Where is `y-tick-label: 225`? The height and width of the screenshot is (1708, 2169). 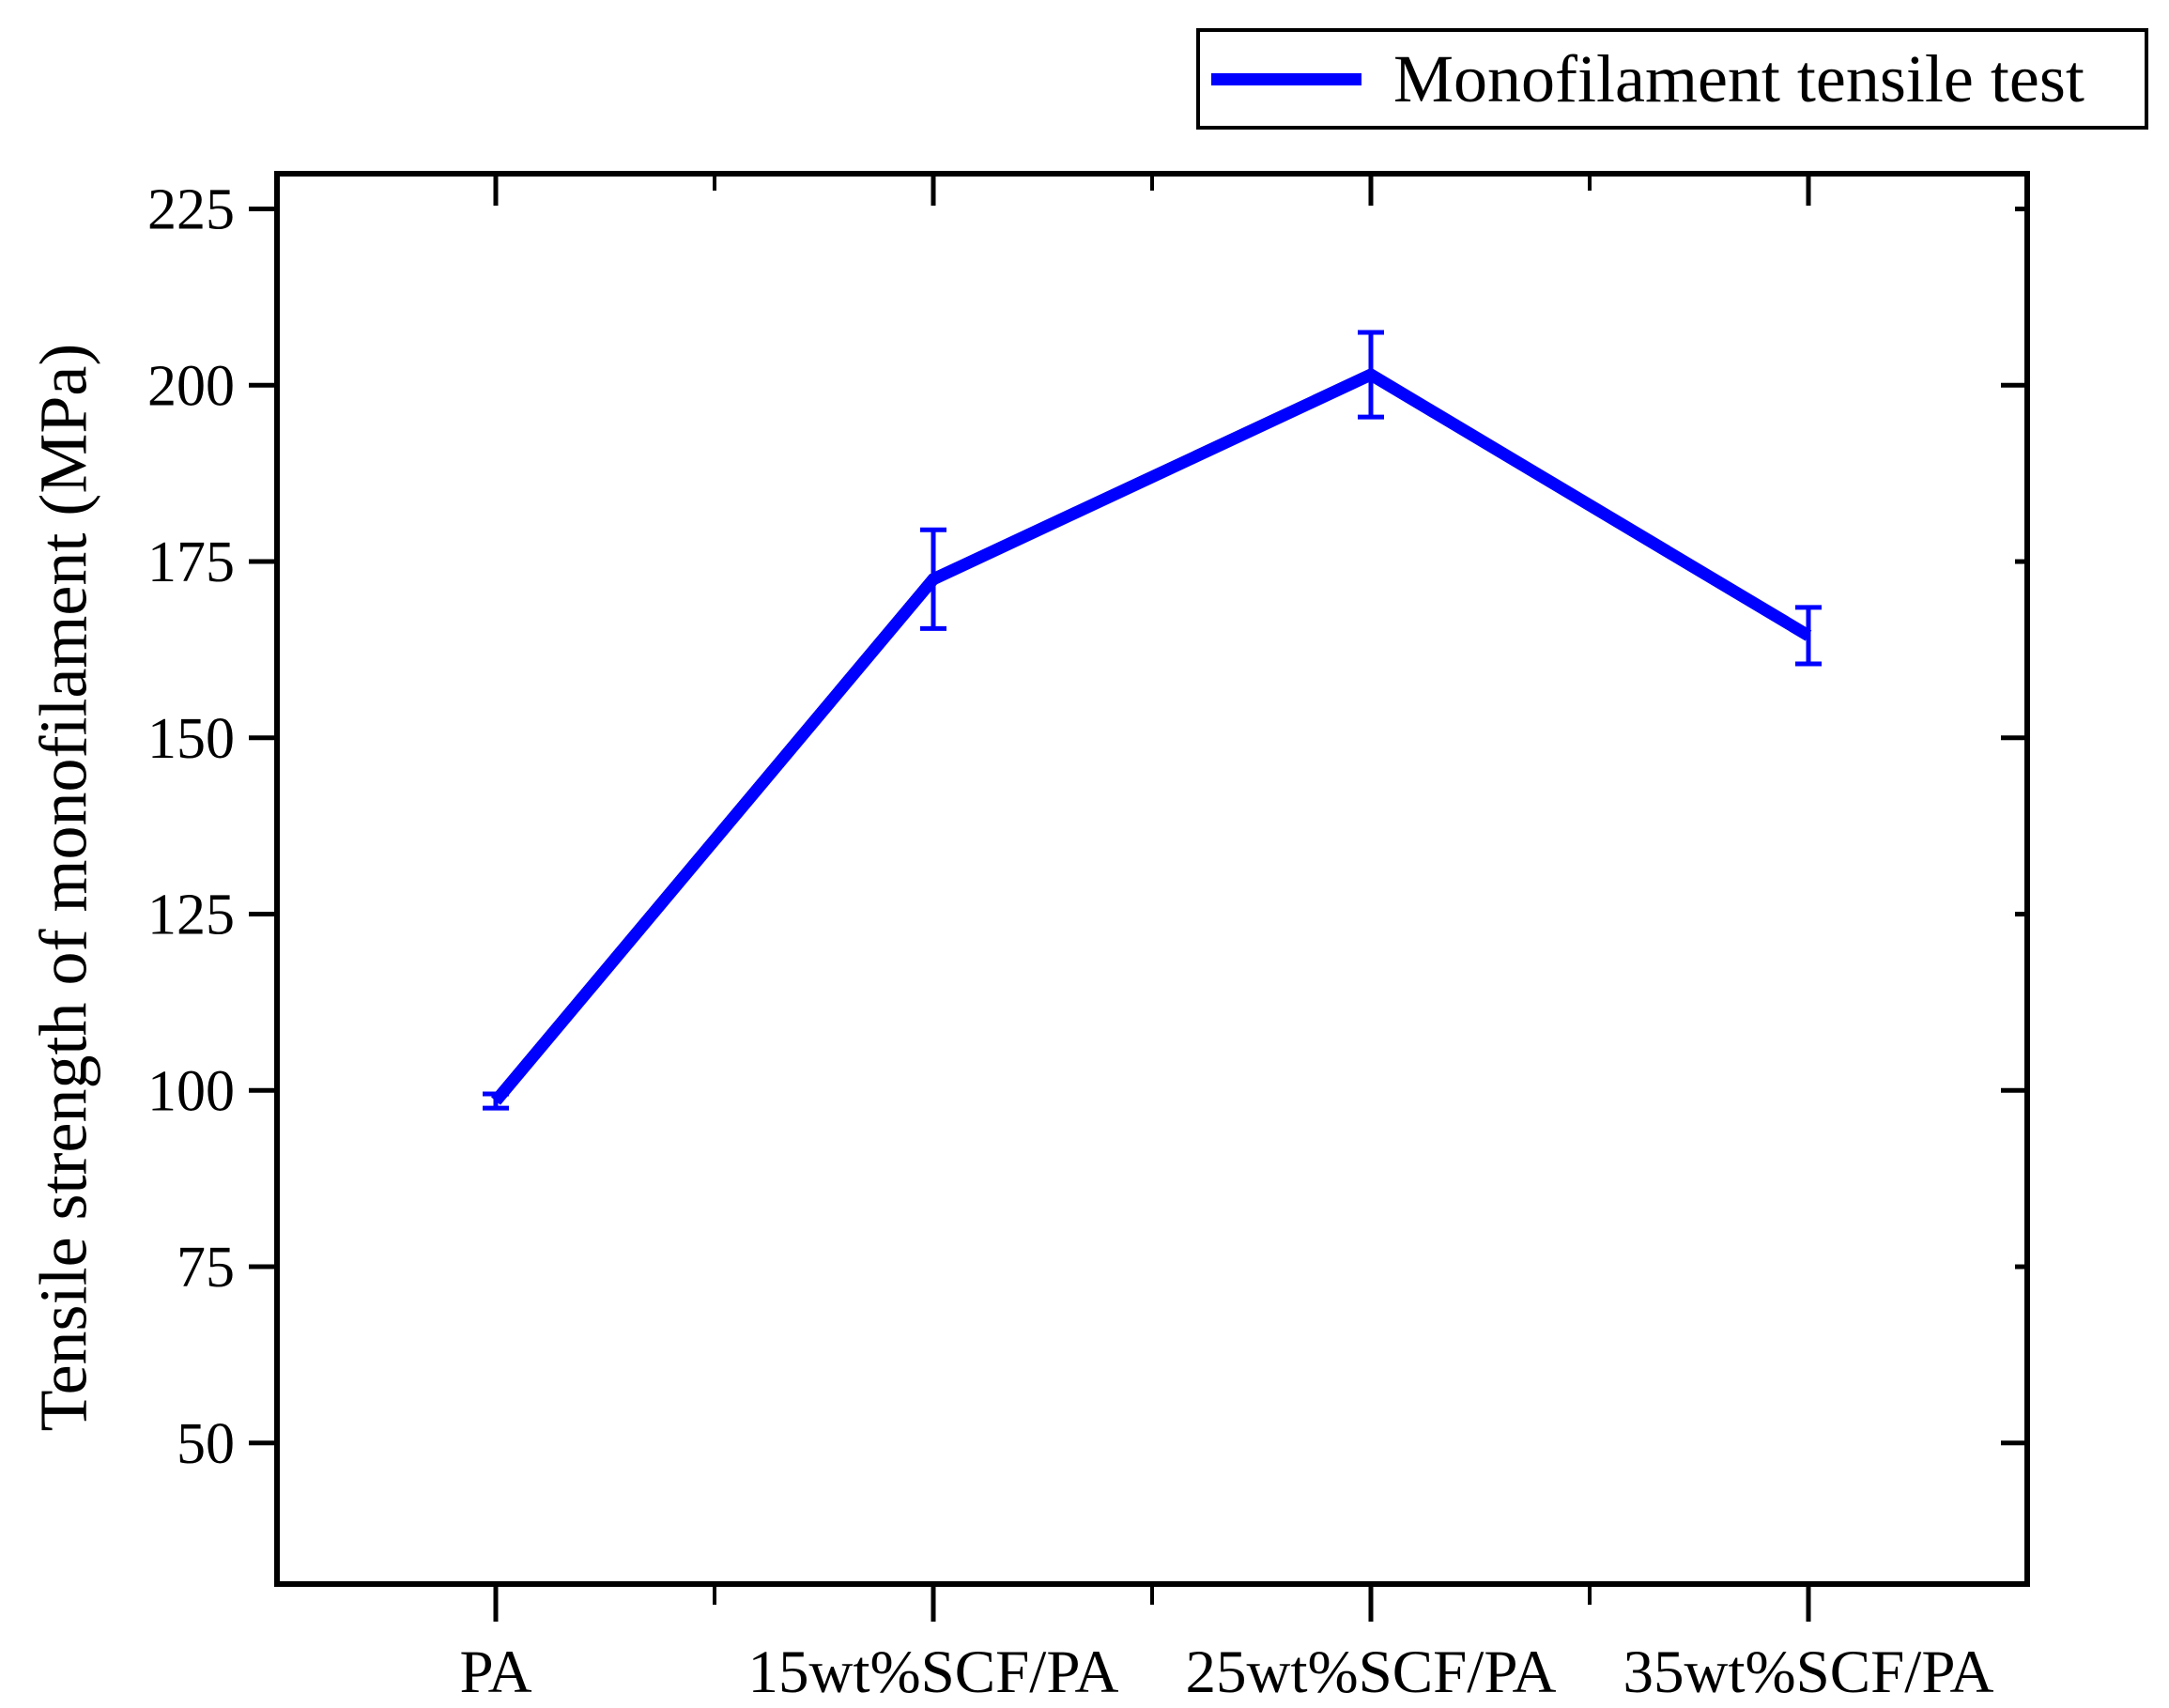
y-tick-label: 225 is located at coordinates (191, 210).